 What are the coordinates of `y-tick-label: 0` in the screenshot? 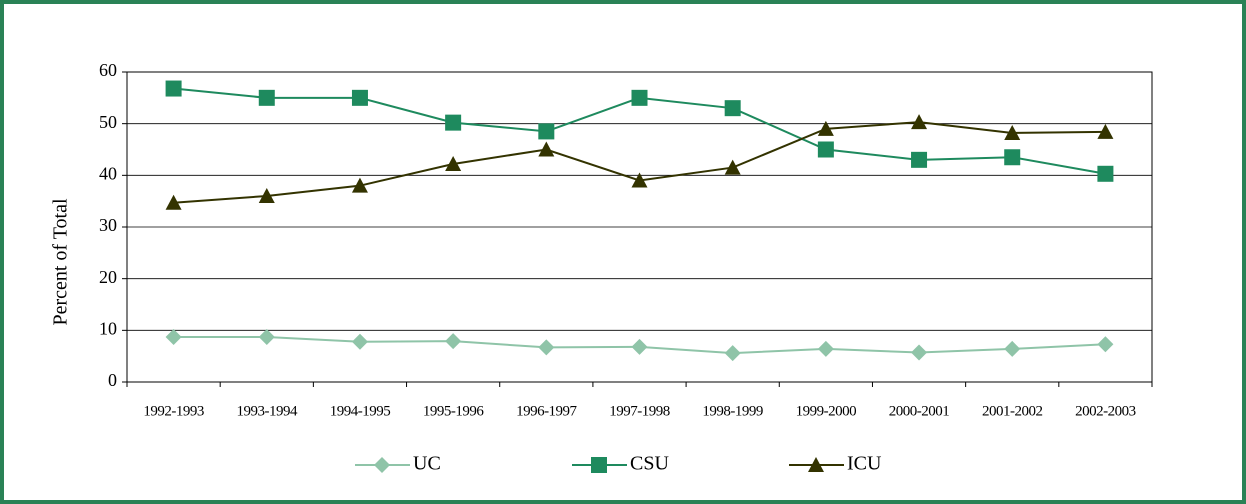 It's located at (112, 380).